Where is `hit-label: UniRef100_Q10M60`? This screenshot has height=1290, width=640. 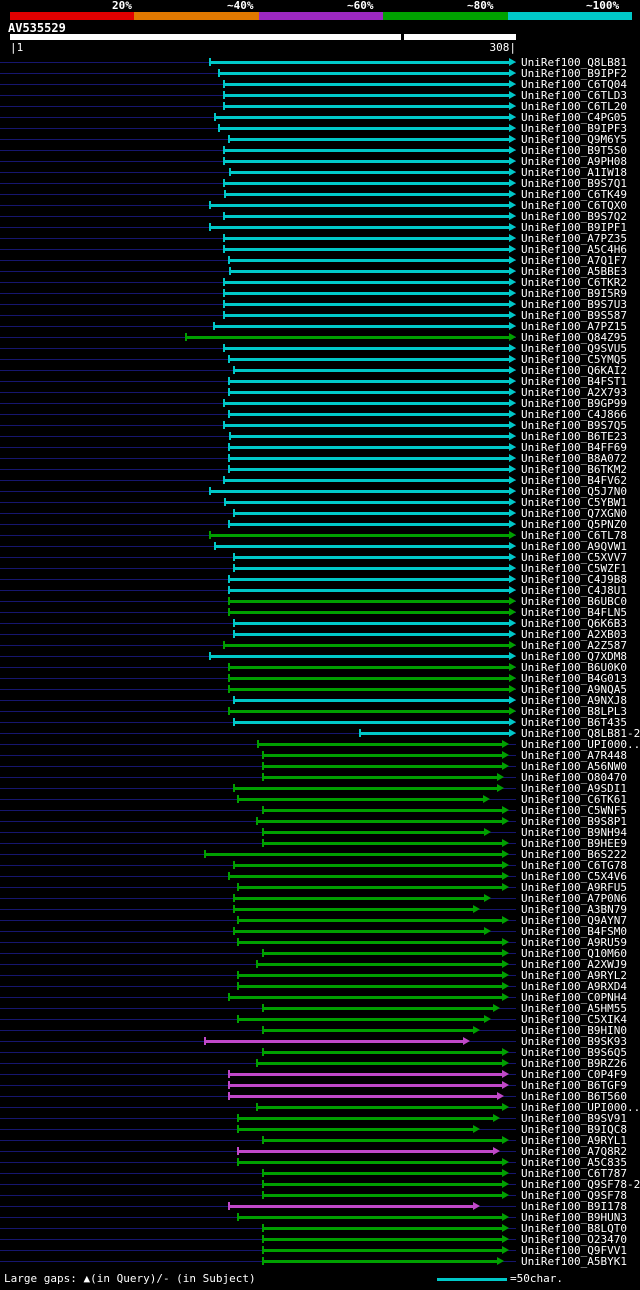 hit-label: UniRef100_Q10M60 is located at coordinates (574, 953).